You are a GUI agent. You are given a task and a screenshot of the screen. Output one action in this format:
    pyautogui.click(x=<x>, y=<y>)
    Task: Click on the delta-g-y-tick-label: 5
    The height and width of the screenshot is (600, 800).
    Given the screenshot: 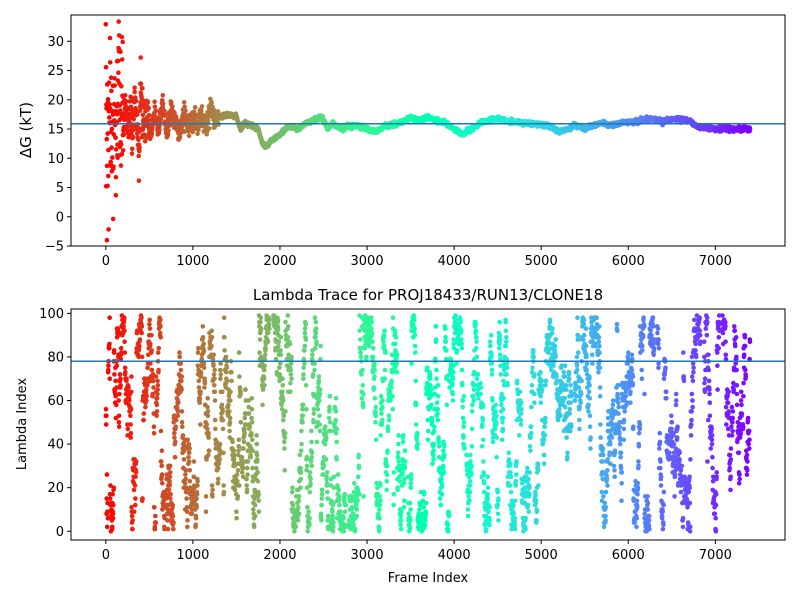 What is the action you would take?
    pyautogui.click(x=60, y=188)
    